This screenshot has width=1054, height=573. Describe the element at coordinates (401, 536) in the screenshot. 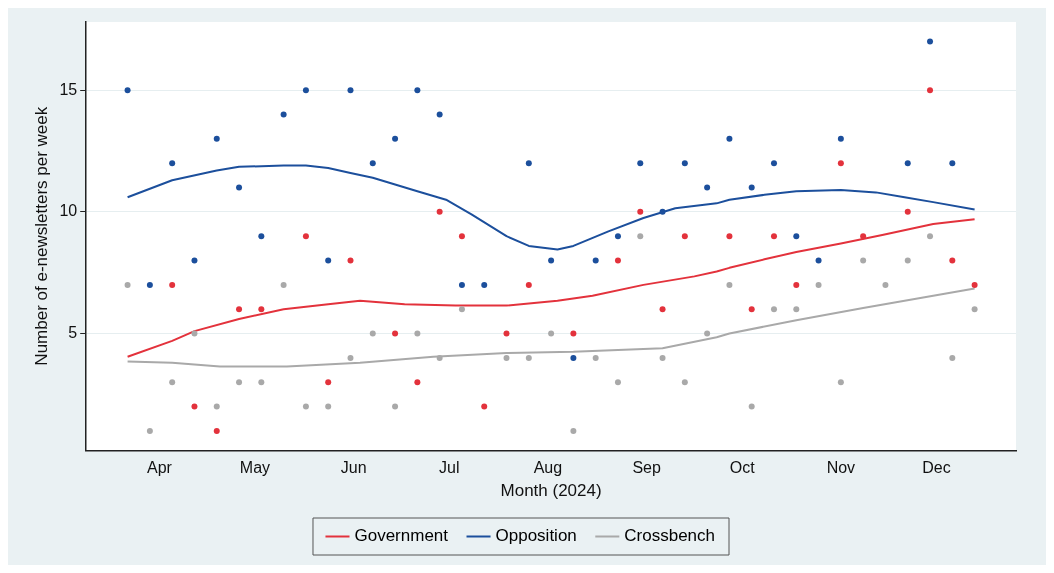

I see `legend-label: Government` at that location.